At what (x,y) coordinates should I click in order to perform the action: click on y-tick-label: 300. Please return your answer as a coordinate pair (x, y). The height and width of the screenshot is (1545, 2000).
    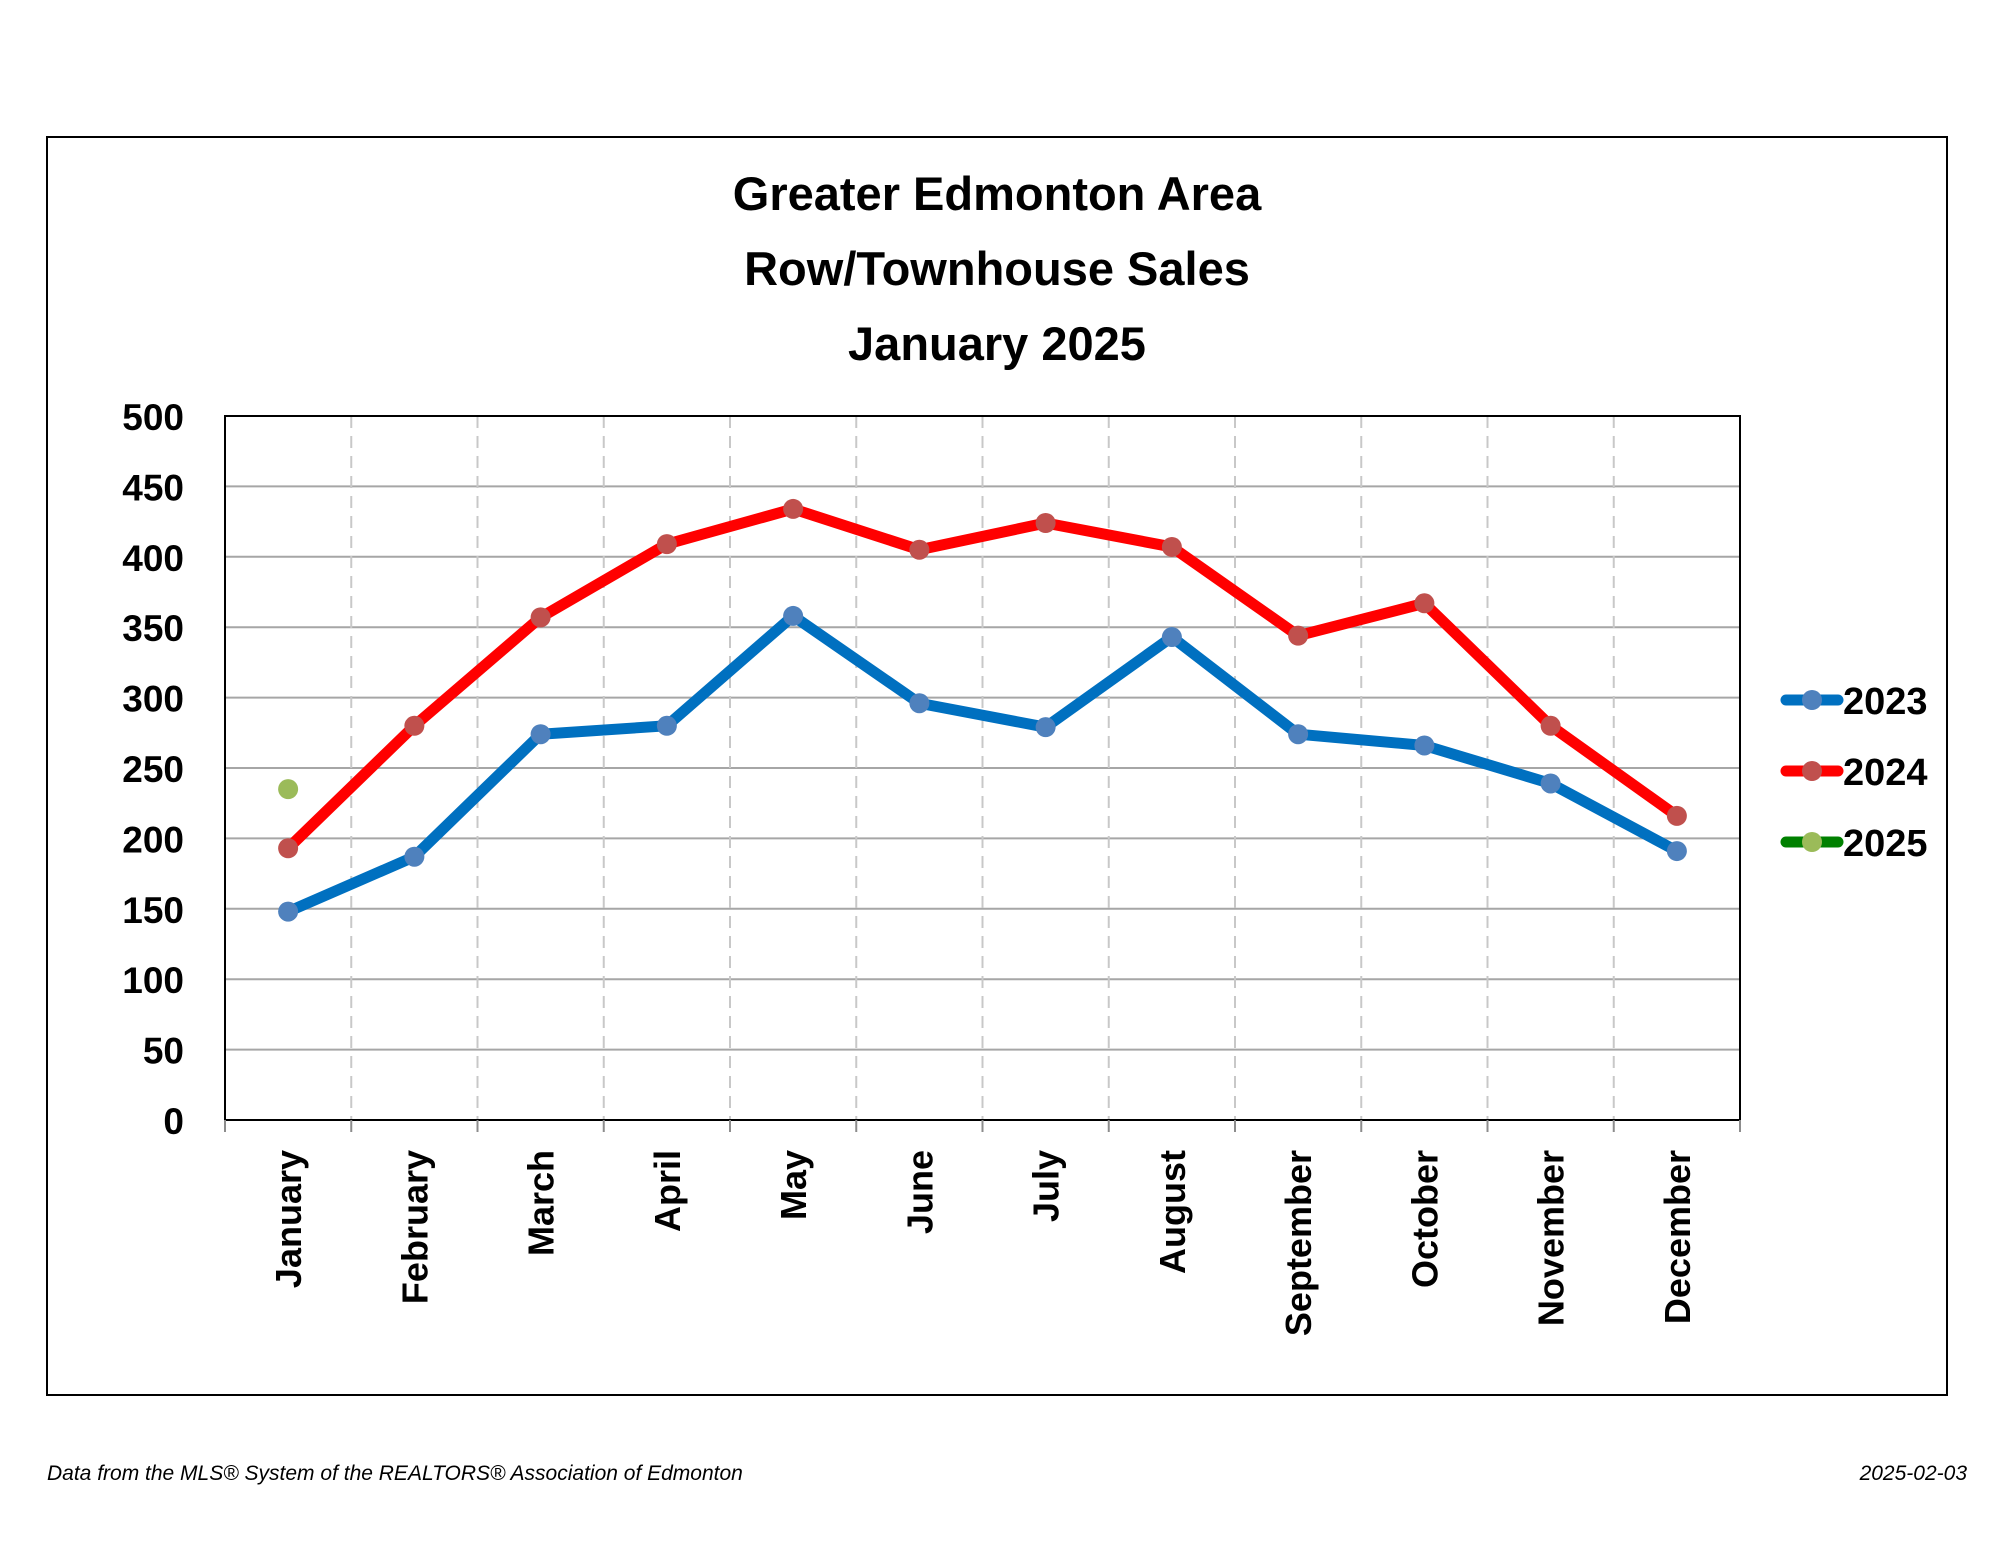
    Looking at the image, I should click on (153, 699).